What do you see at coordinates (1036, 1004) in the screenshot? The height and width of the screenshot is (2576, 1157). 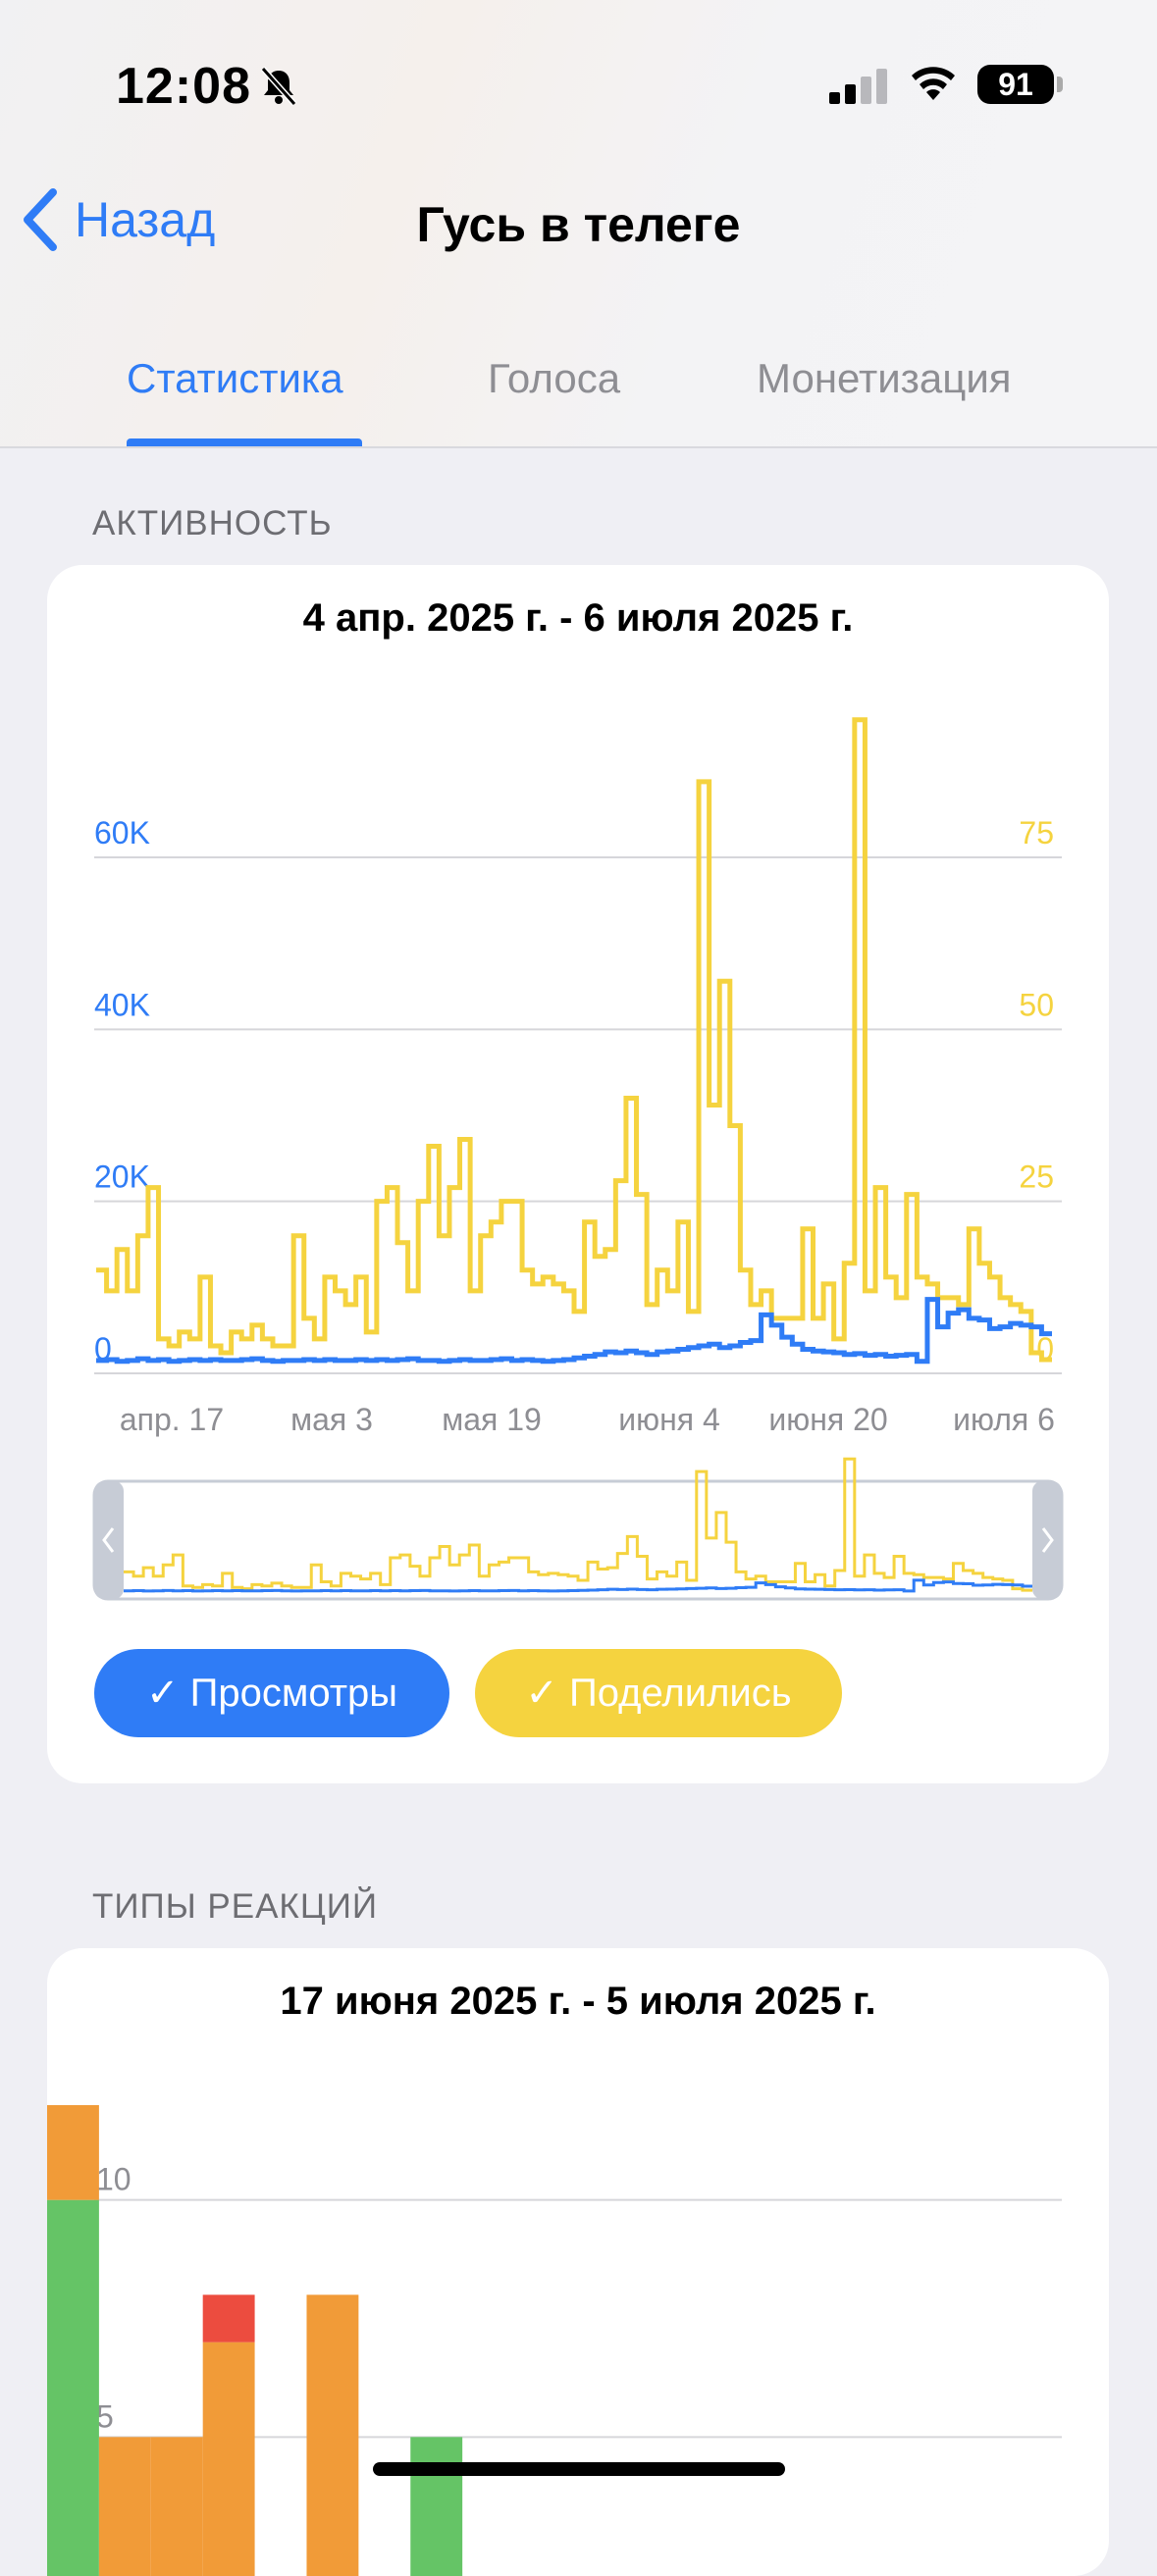 I see `y-right-tick-label: 50` at bounding box center [1036, 1004].